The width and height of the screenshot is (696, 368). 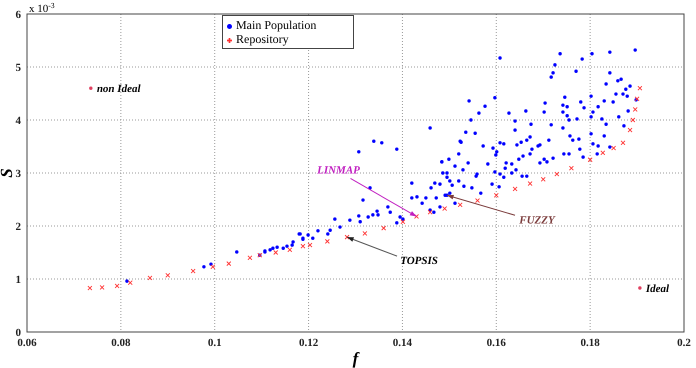 What do you see at coordinates (19, 68) in the screenshot?
I see `y-tick-label: 5` at bounding box center [19, 68].